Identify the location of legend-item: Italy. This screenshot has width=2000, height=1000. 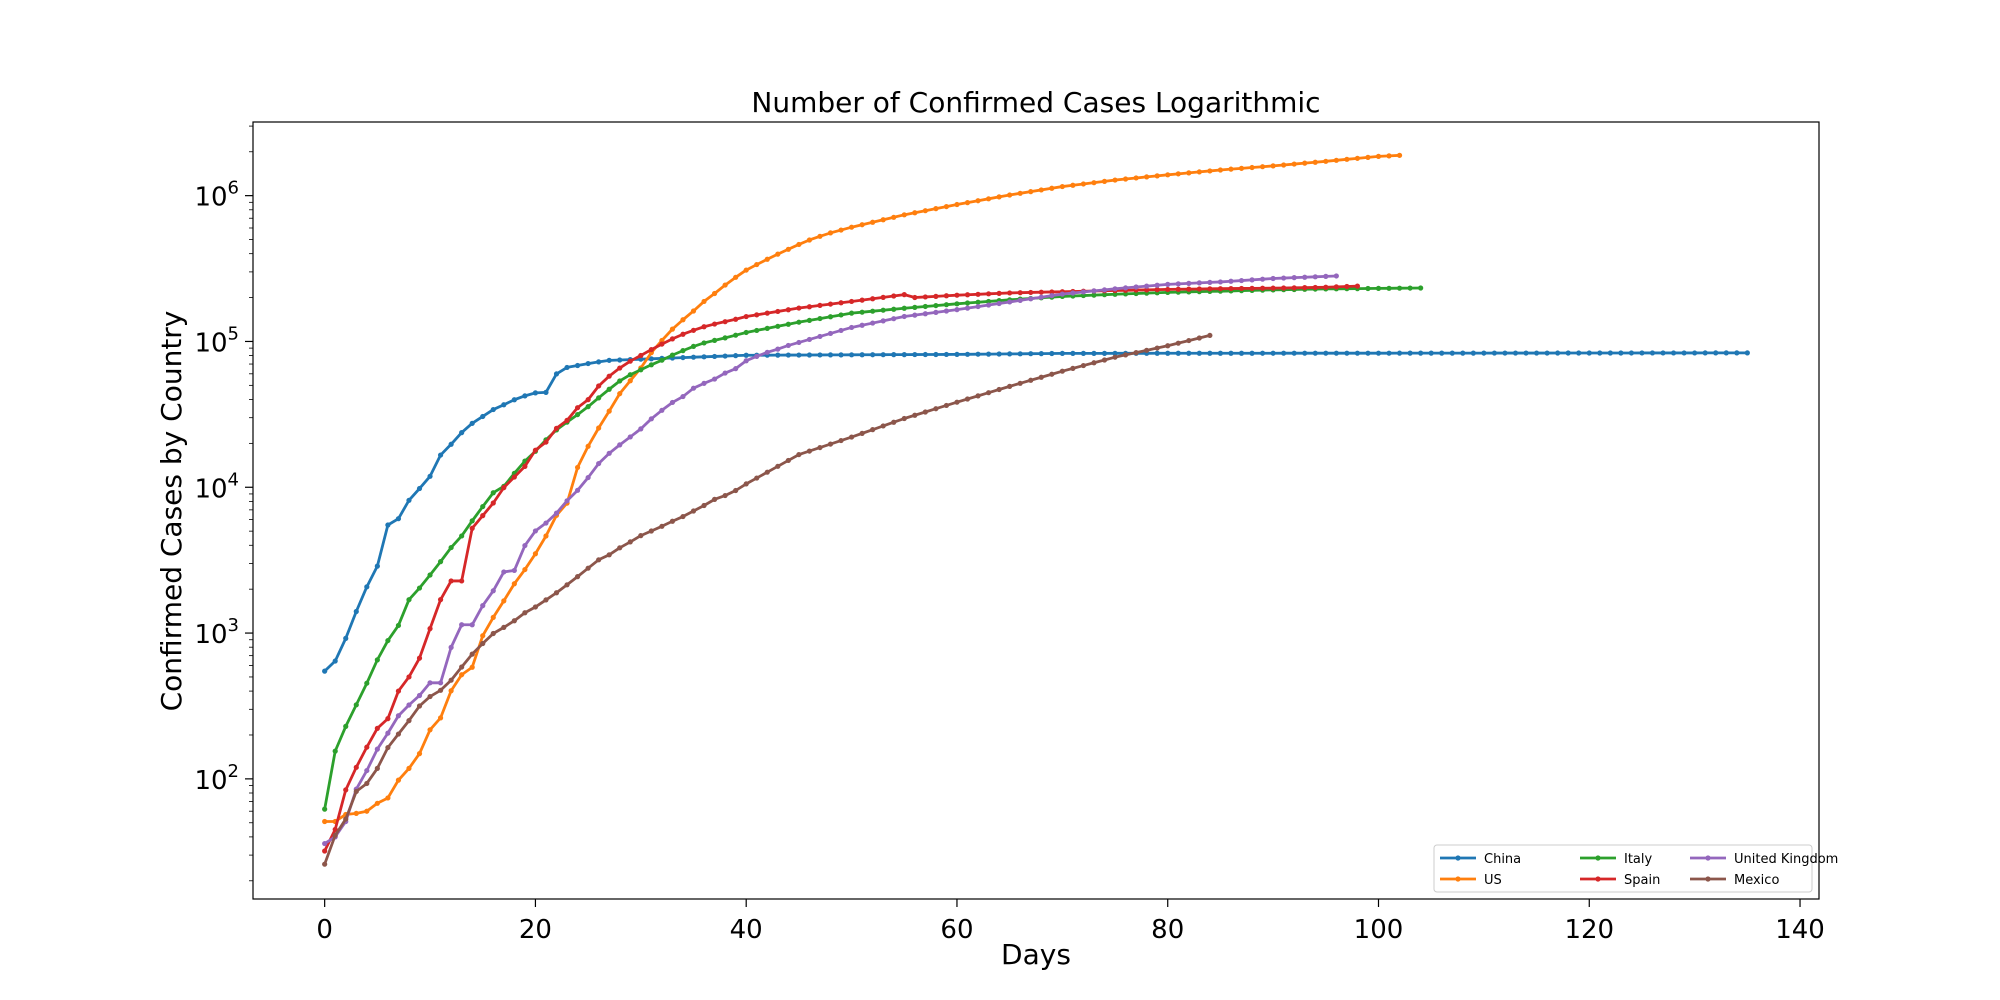
(1616, 859).